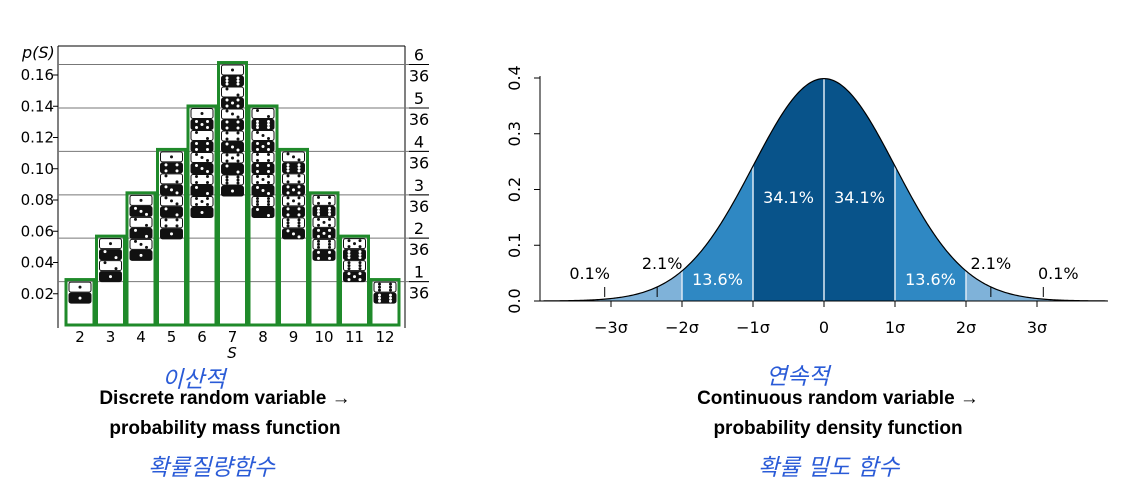 This screenshot has height=501, width=1128. I want to click on region-percent-label: 2.1%, so click(662, 263).